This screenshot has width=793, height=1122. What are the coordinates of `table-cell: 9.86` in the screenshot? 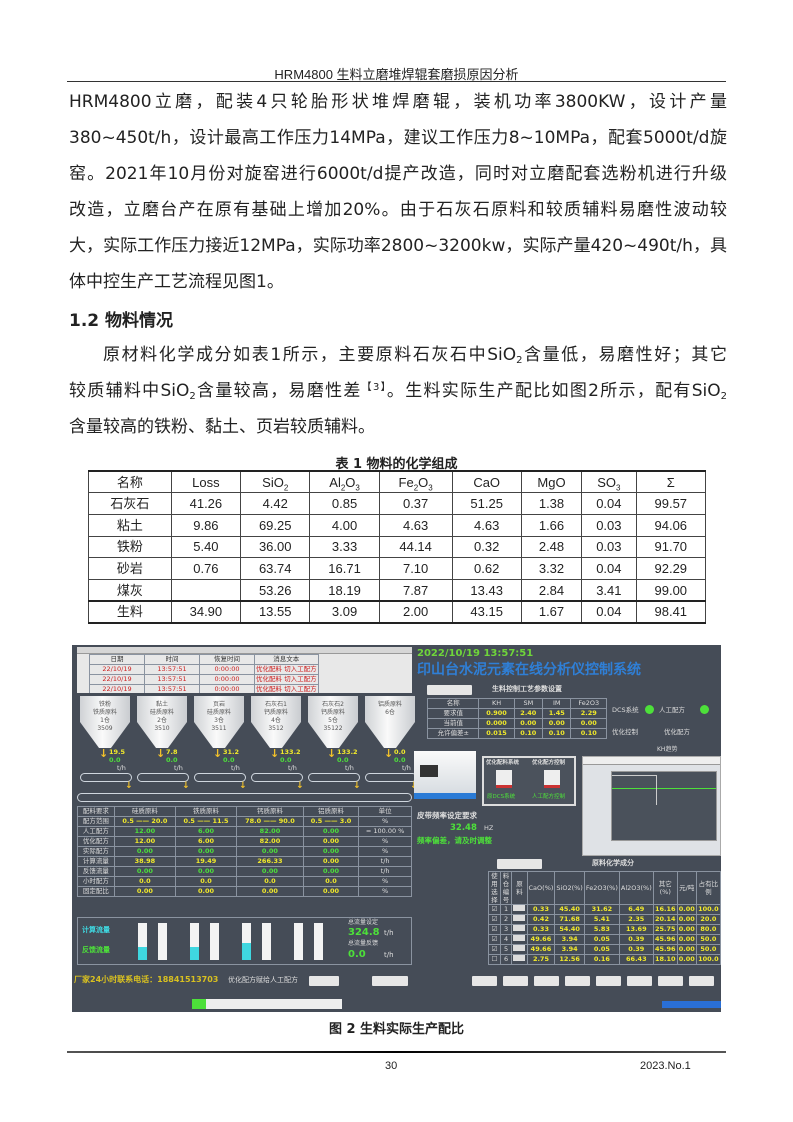 It's located at (206, 525).